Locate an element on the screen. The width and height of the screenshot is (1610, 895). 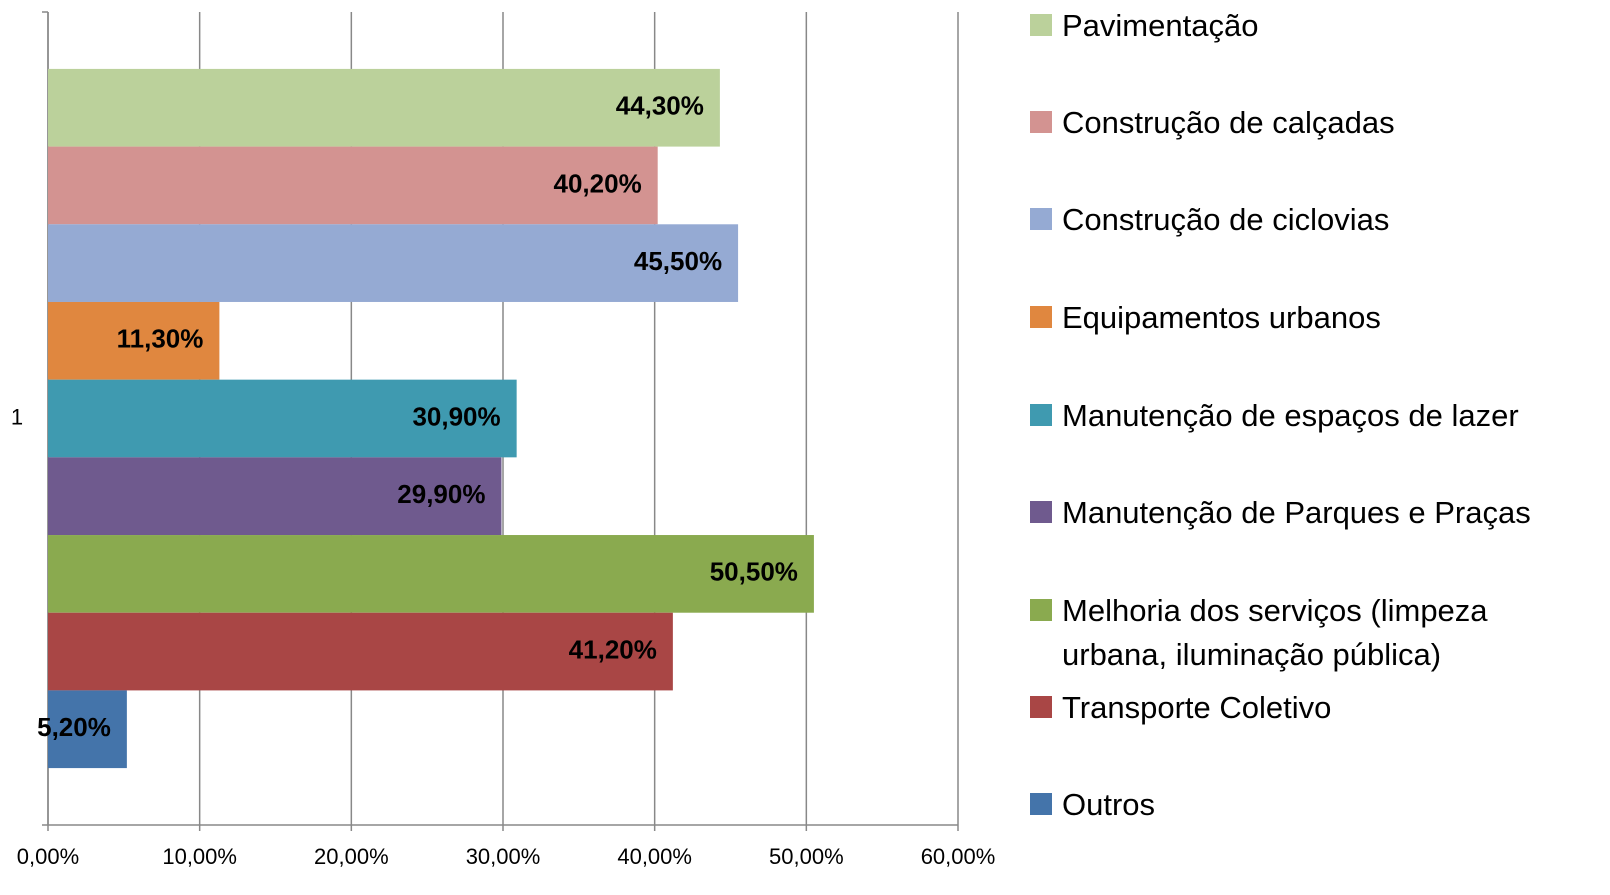
x-tick-label: 30,00% is located at coordinates (503, 856).